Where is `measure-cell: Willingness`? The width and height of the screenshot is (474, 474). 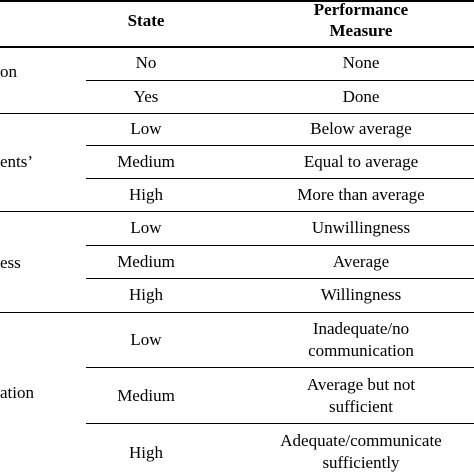
measure-cell: Willingness is located at coordinates (361, 294).